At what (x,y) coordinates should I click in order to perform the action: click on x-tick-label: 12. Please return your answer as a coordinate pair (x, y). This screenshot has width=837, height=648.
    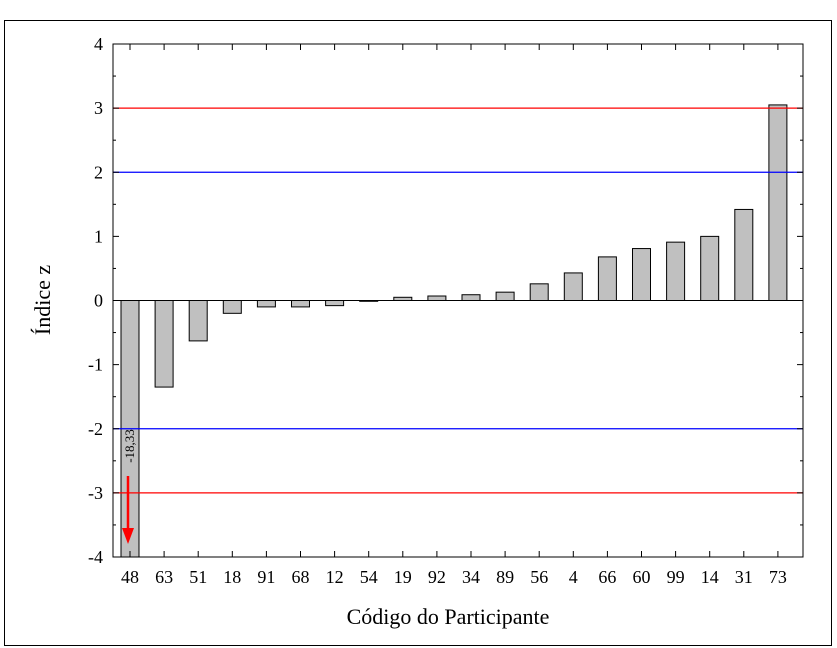
    Looking at the image, I should click on (335, 577).